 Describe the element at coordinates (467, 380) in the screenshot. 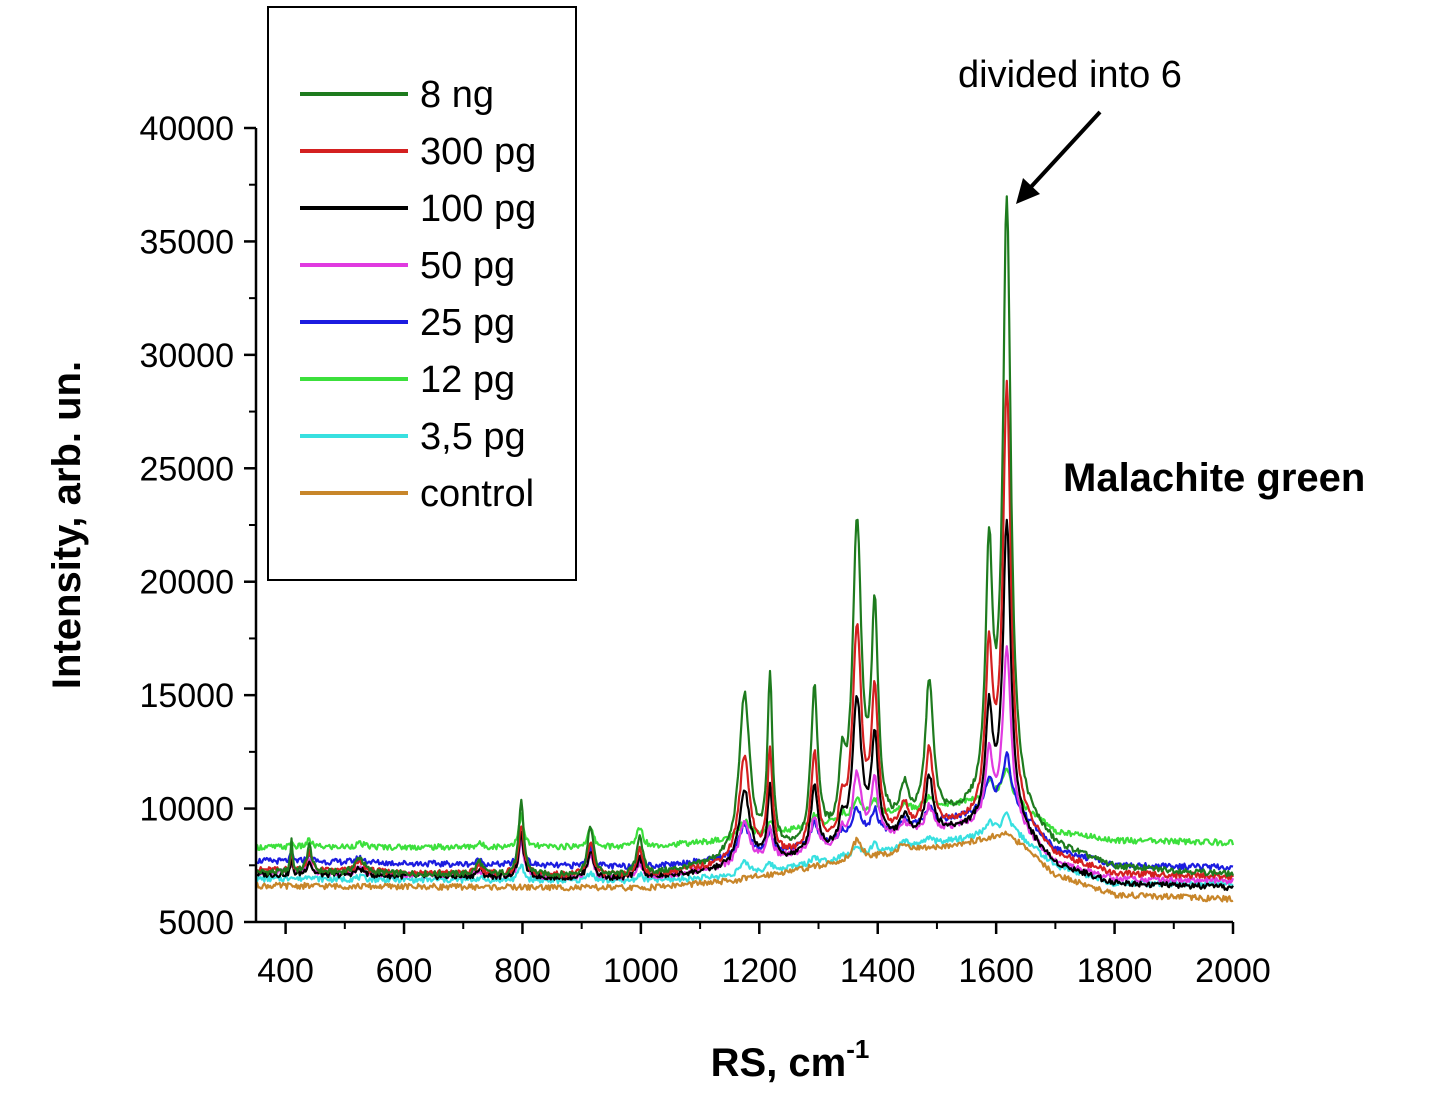

I see `legend-label: 12 pg` at that location.